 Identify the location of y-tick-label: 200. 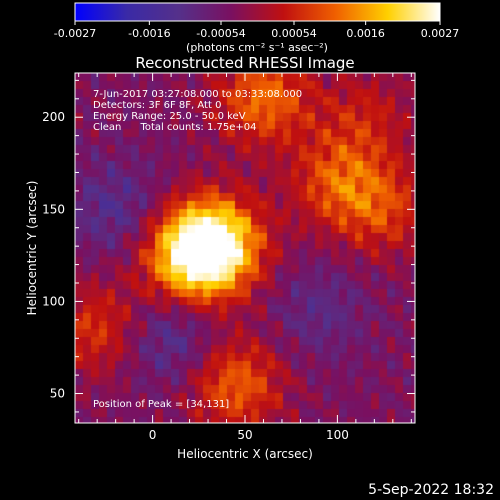
(53, 117).